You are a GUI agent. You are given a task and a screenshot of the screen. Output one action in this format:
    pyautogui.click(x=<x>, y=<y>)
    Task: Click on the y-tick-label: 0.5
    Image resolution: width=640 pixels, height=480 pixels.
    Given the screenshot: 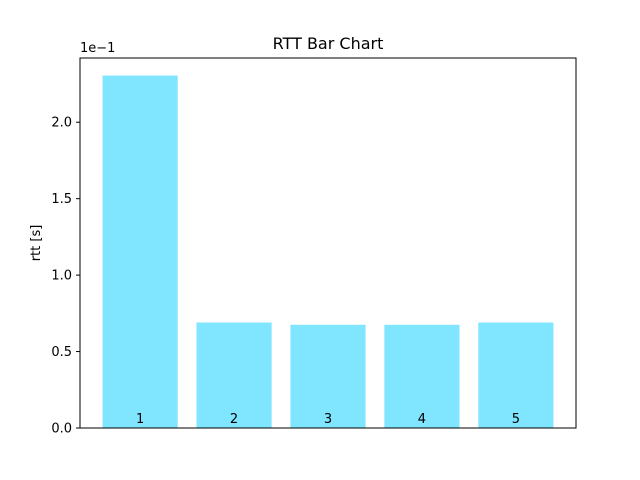 What is the action you would take?
    pyautogui.click(x=61, y=352)
    